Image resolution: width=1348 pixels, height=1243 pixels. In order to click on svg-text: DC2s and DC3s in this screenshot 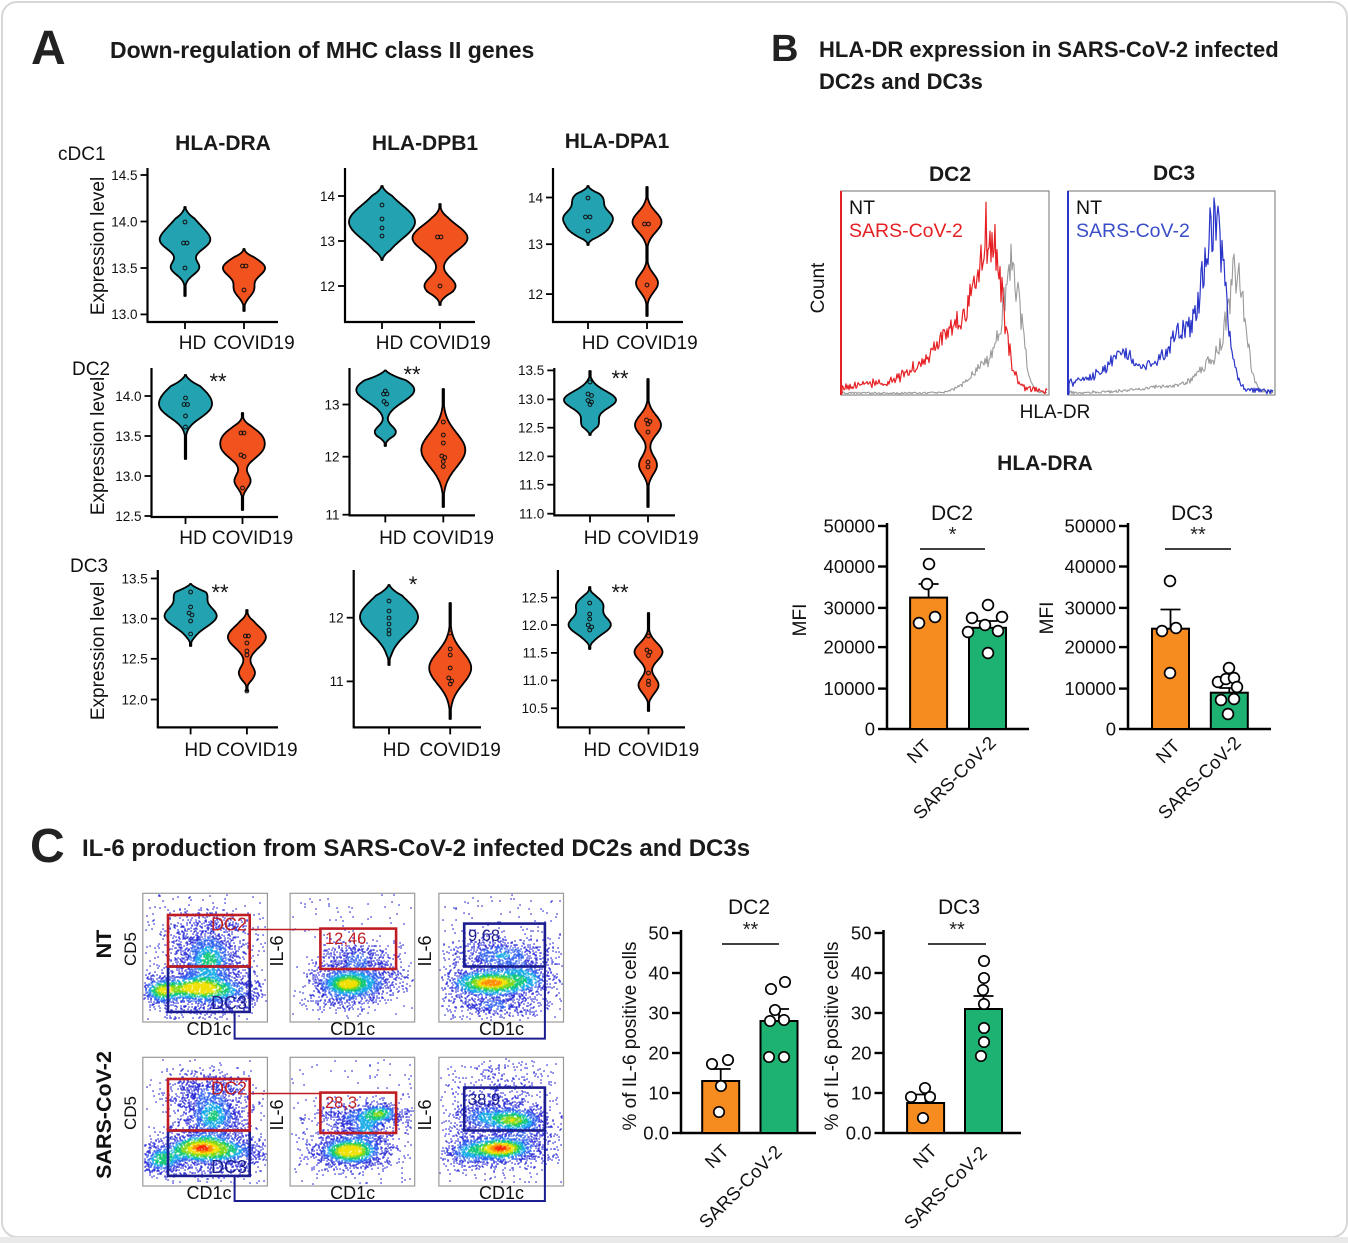, I will do `click(901, 81)`.